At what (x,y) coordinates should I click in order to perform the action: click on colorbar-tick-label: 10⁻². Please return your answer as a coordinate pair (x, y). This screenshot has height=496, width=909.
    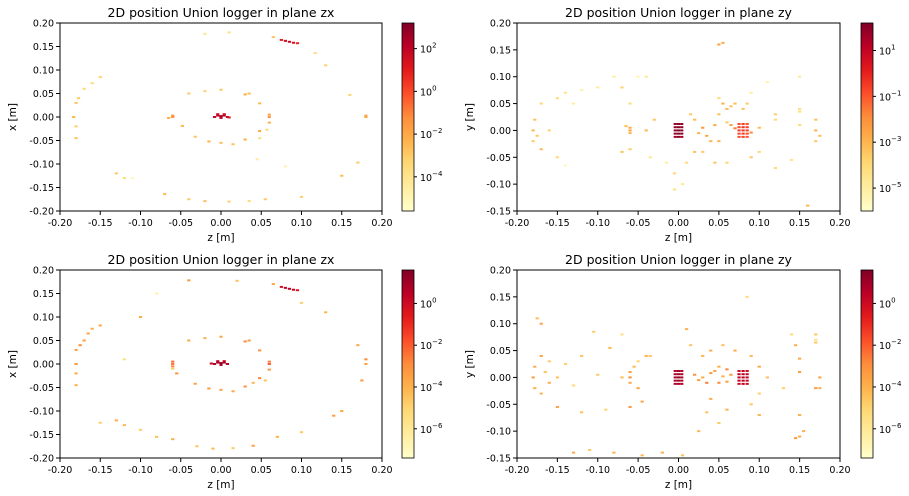
    Looking at the image, I should click on (890, 345).